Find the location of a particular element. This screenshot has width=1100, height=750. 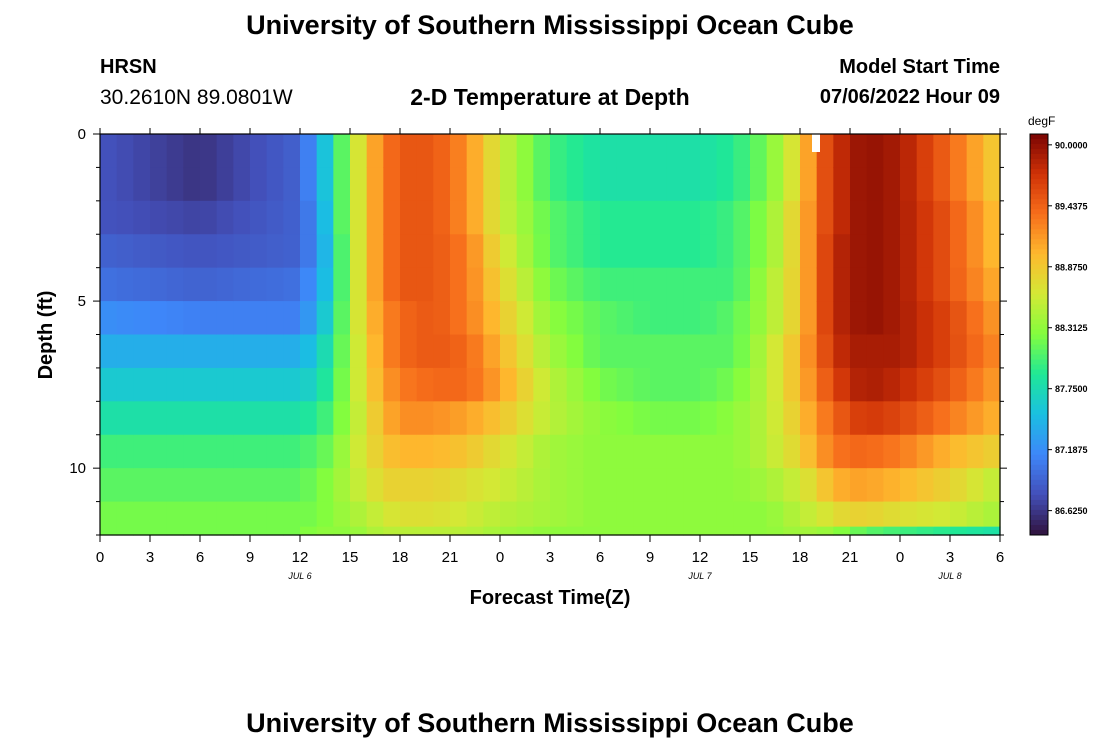

y-tick-label: 5 is located at coordinates (82, 301).